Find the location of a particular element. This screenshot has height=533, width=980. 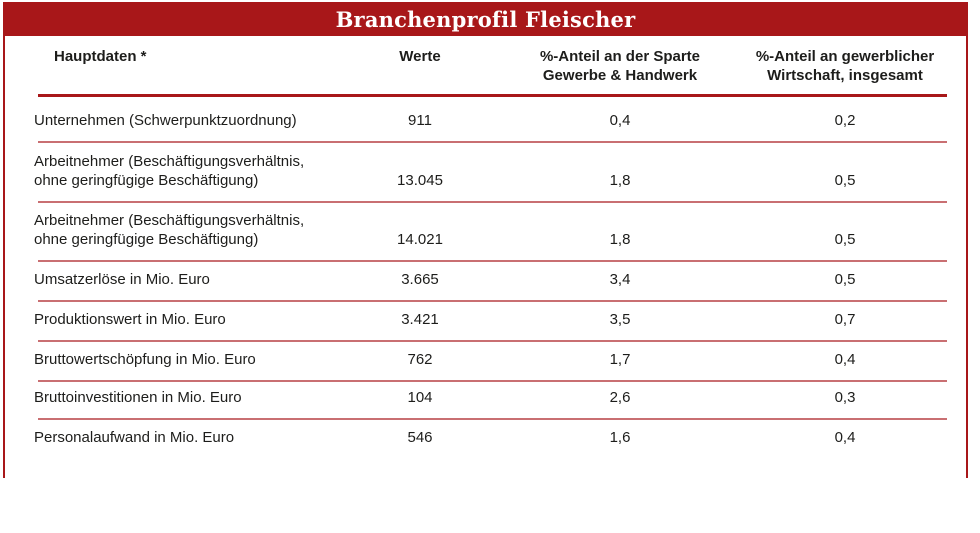

row-value-werte: 3.421 is located at coordinates (420, 319).